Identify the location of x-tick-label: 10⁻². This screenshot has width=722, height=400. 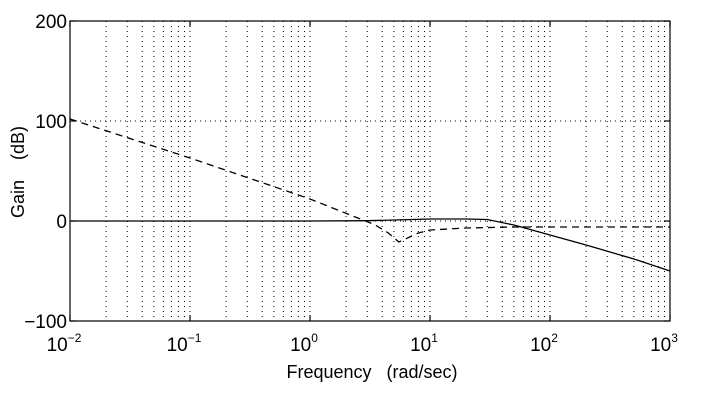
(64, 343).